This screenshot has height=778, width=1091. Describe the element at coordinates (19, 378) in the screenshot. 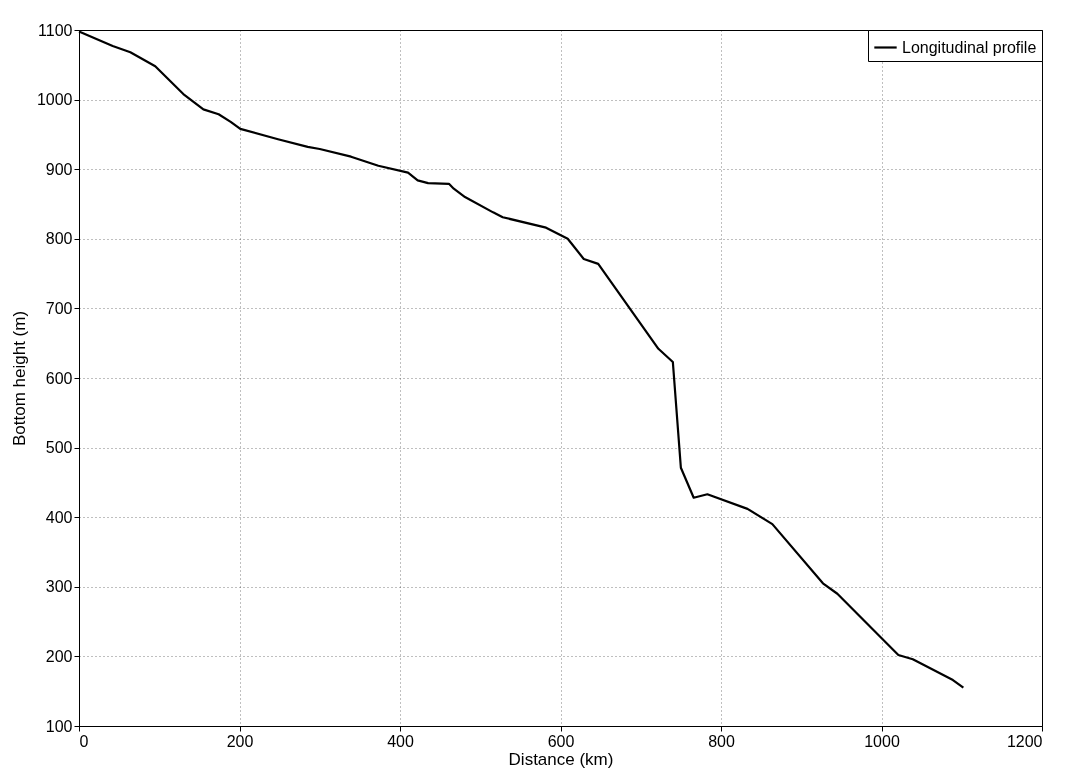

I see `y-axis-title: Bottom height (m)` at that location.